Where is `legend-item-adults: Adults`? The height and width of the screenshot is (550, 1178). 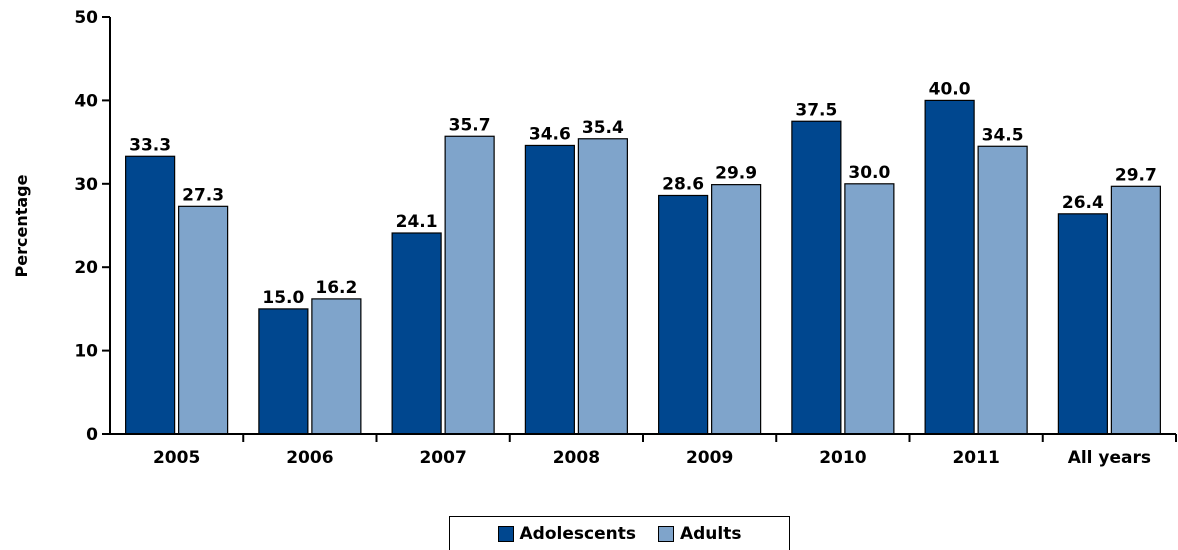
legend-item-adults: Adults is located at coordinates (699, 533).